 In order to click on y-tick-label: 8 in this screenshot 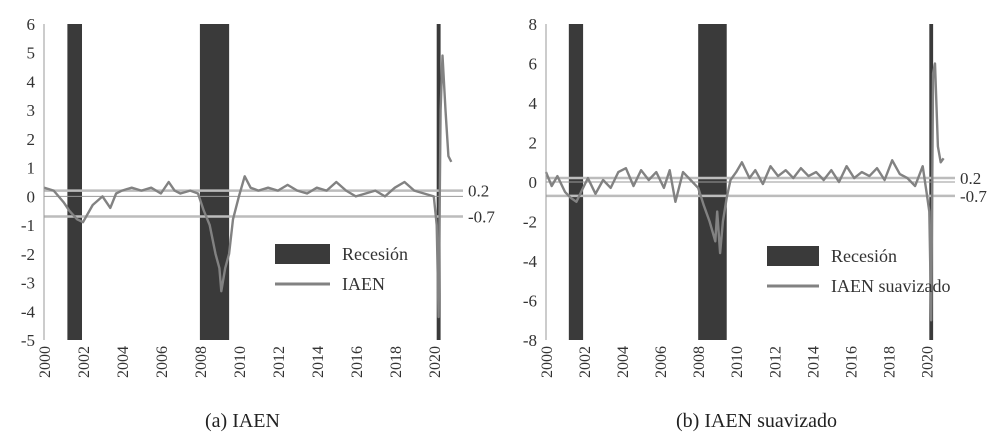, I will do `click(533, 24)`.